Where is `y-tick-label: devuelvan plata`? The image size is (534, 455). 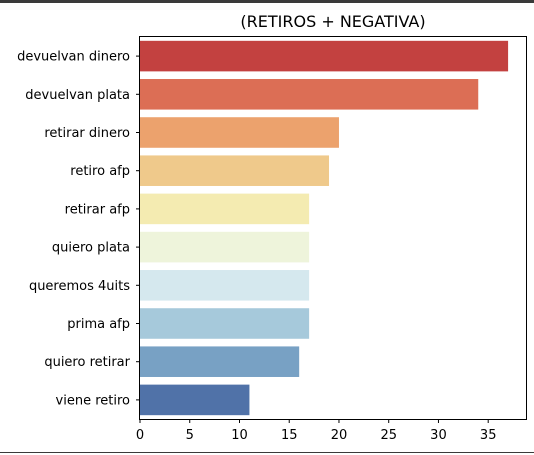
y-tick-label: devuelvan plata is located at coordinates (77, 95).